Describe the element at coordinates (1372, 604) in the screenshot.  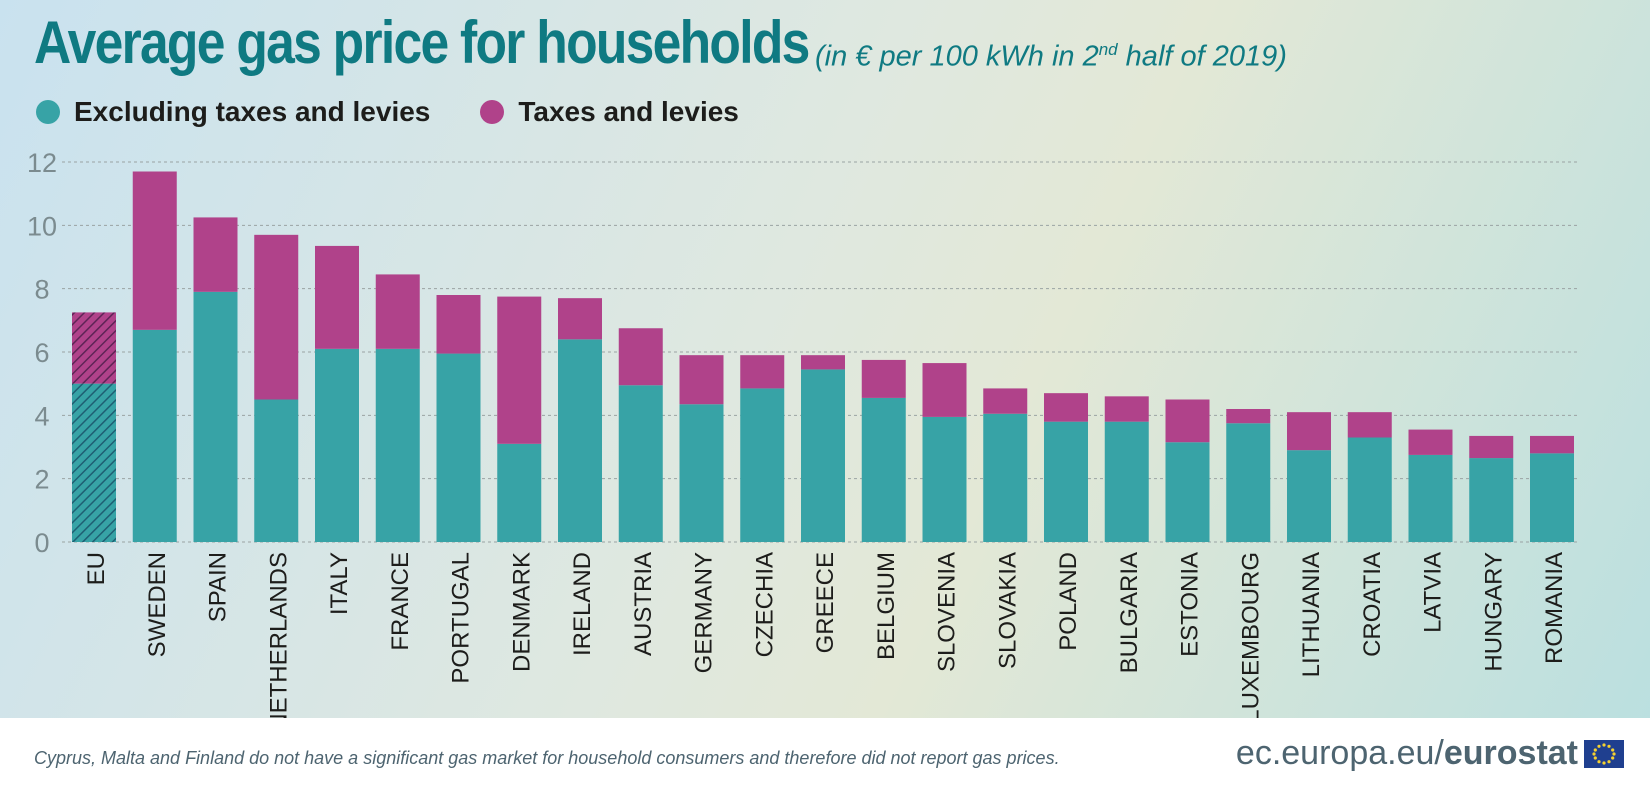
I see `x-category-label: CROATIA` at that location.